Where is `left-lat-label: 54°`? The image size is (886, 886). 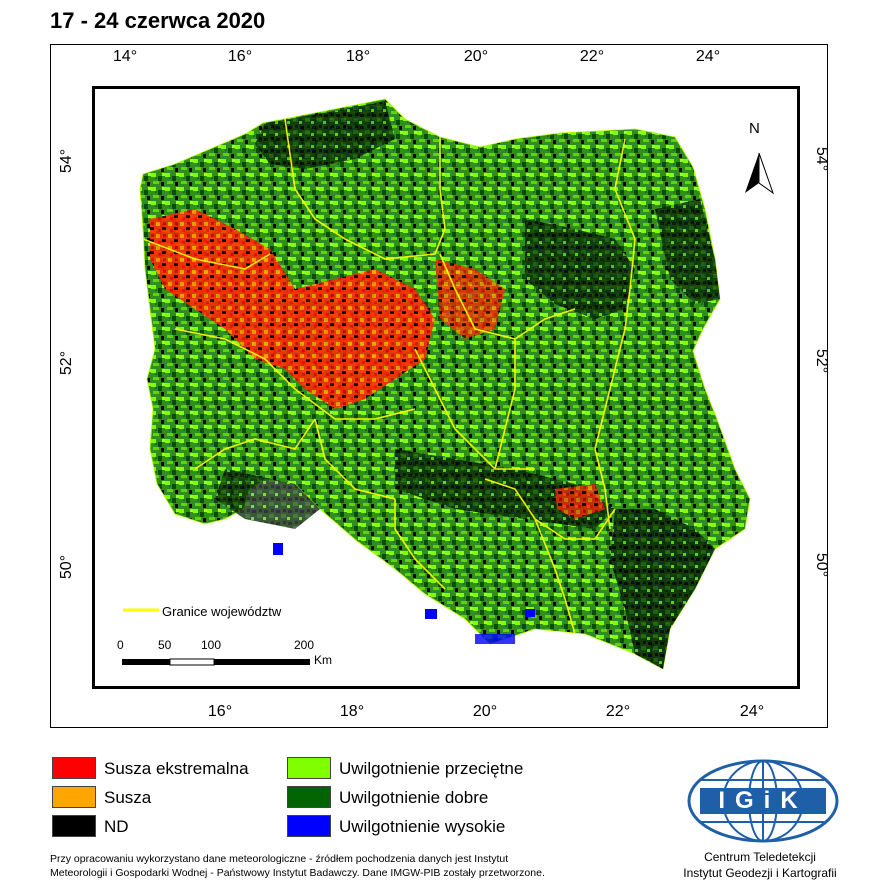
left-lat-label: 54° is located at coordinates (66, 161).